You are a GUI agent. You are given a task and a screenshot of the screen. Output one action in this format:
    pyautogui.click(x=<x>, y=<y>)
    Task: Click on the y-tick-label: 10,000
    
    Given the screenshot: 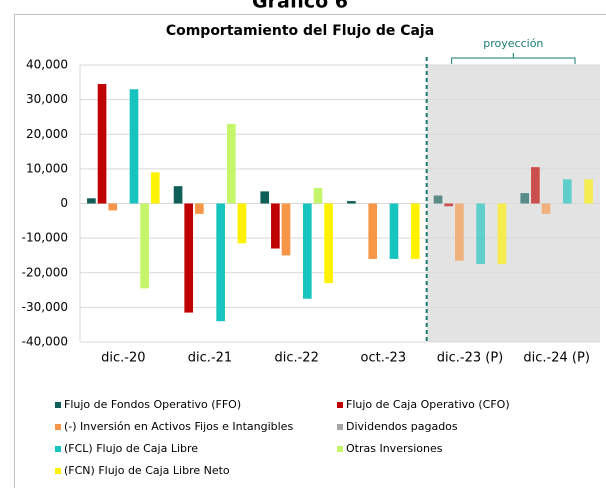 What is the action you would take?
    pyautogui.click(x=47, y=168)
    